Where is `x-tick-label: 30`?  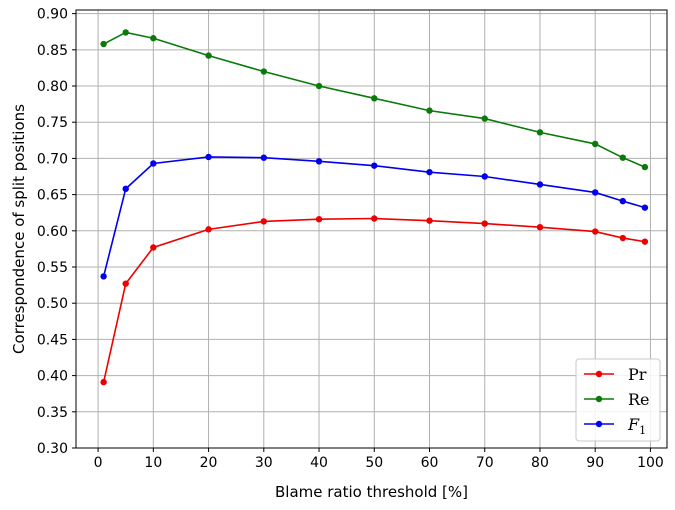 x-tick-label: 30 is located at coordinates (264, 463).